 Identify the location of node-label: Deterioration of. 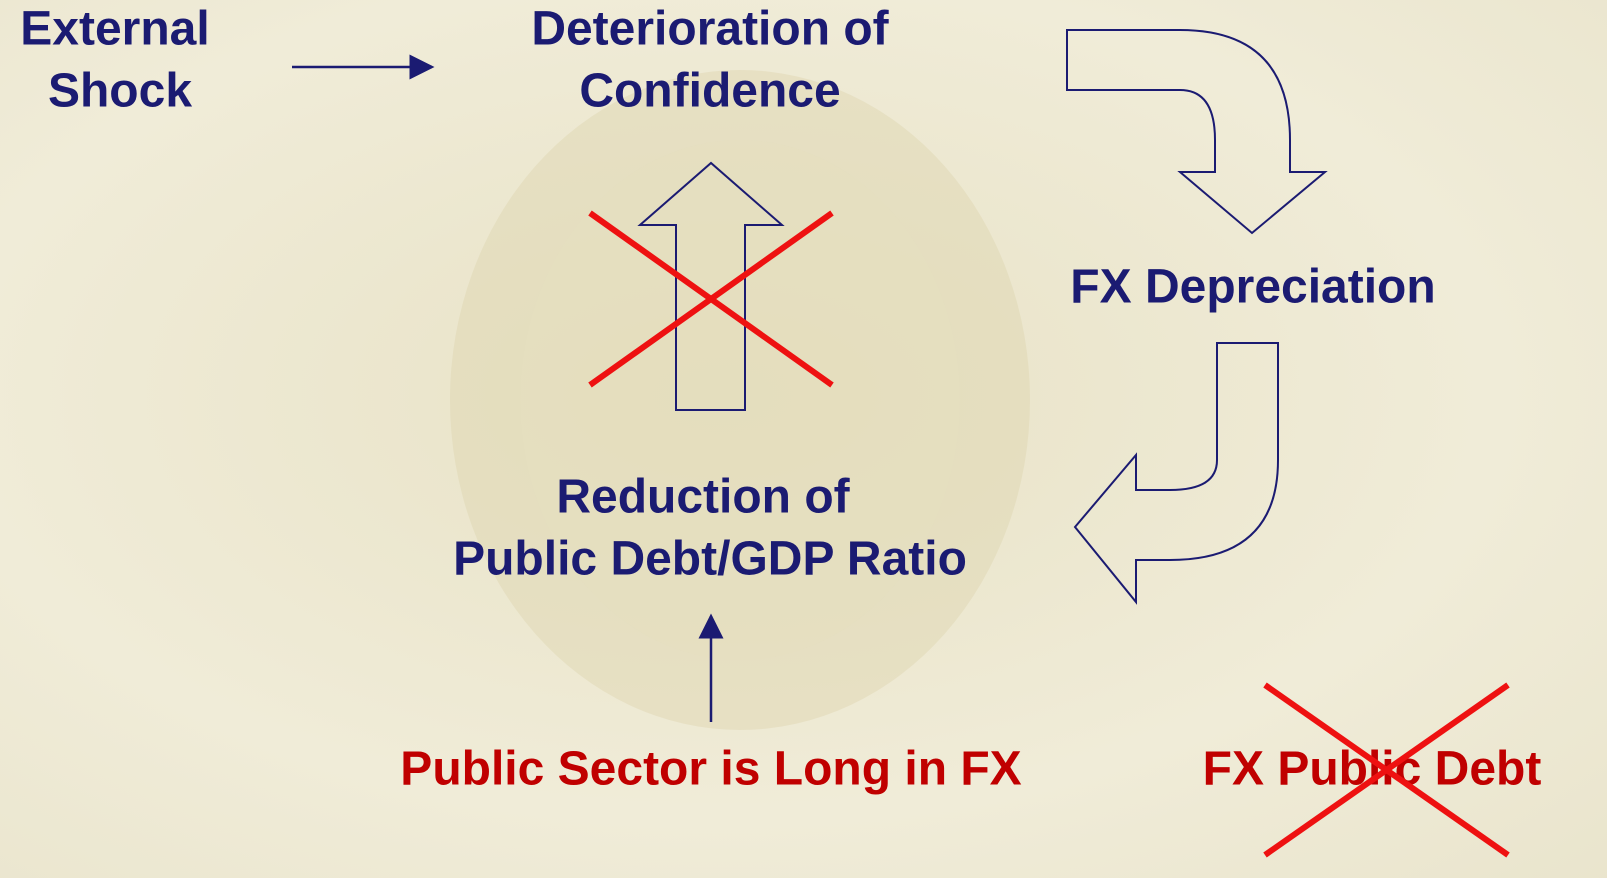
(710, 29).